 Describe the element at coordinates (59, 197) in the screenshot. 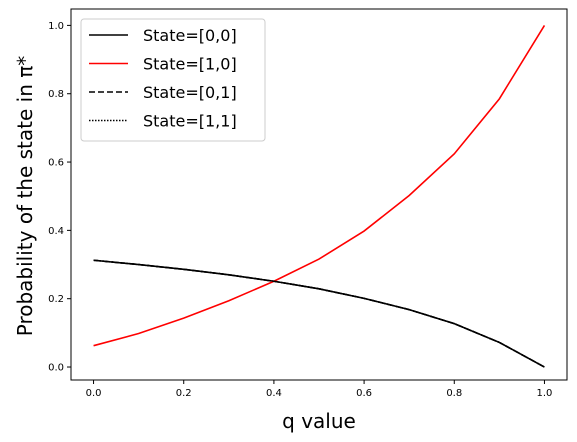

I see `y-axis-ticks: 0.0 0.2 0.4 0.6 0.8 1.0` at that location.